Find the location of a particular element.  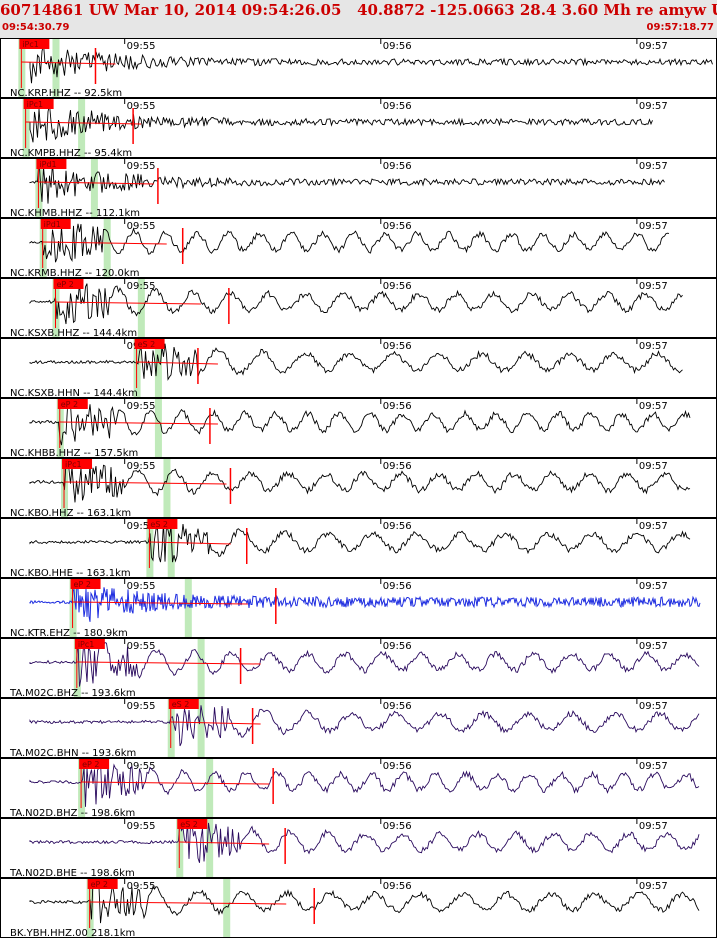

station-label: NC.KBO.HHZ -- 163.1km is located at coordinates (70, 513).